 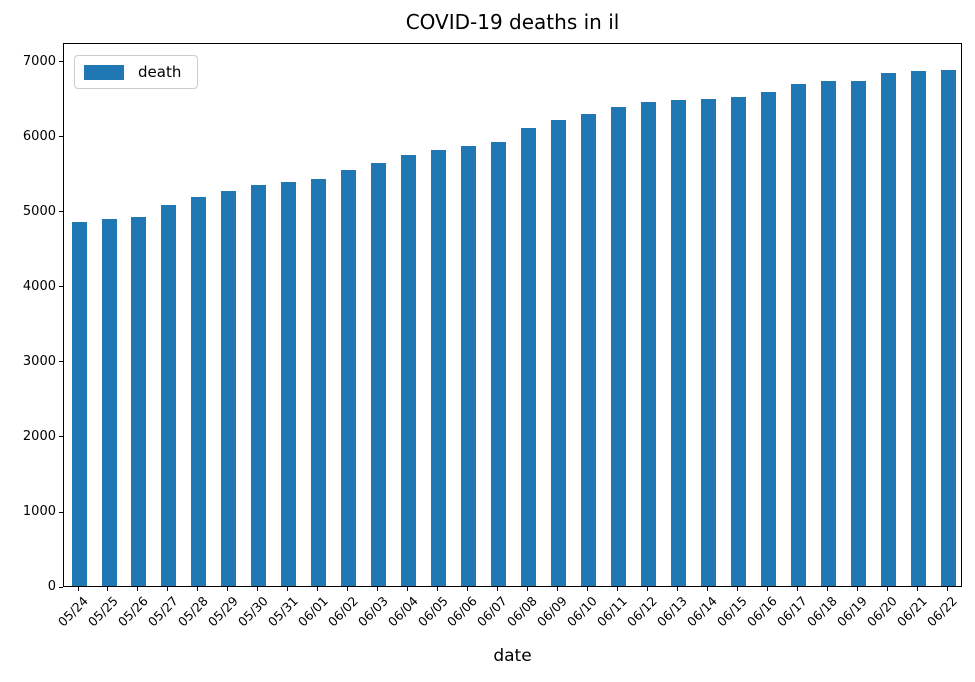 What do you see at coordinates (588, 350) in the screenshot?
I see `bar-06/10` at bounding box center [588, 350].